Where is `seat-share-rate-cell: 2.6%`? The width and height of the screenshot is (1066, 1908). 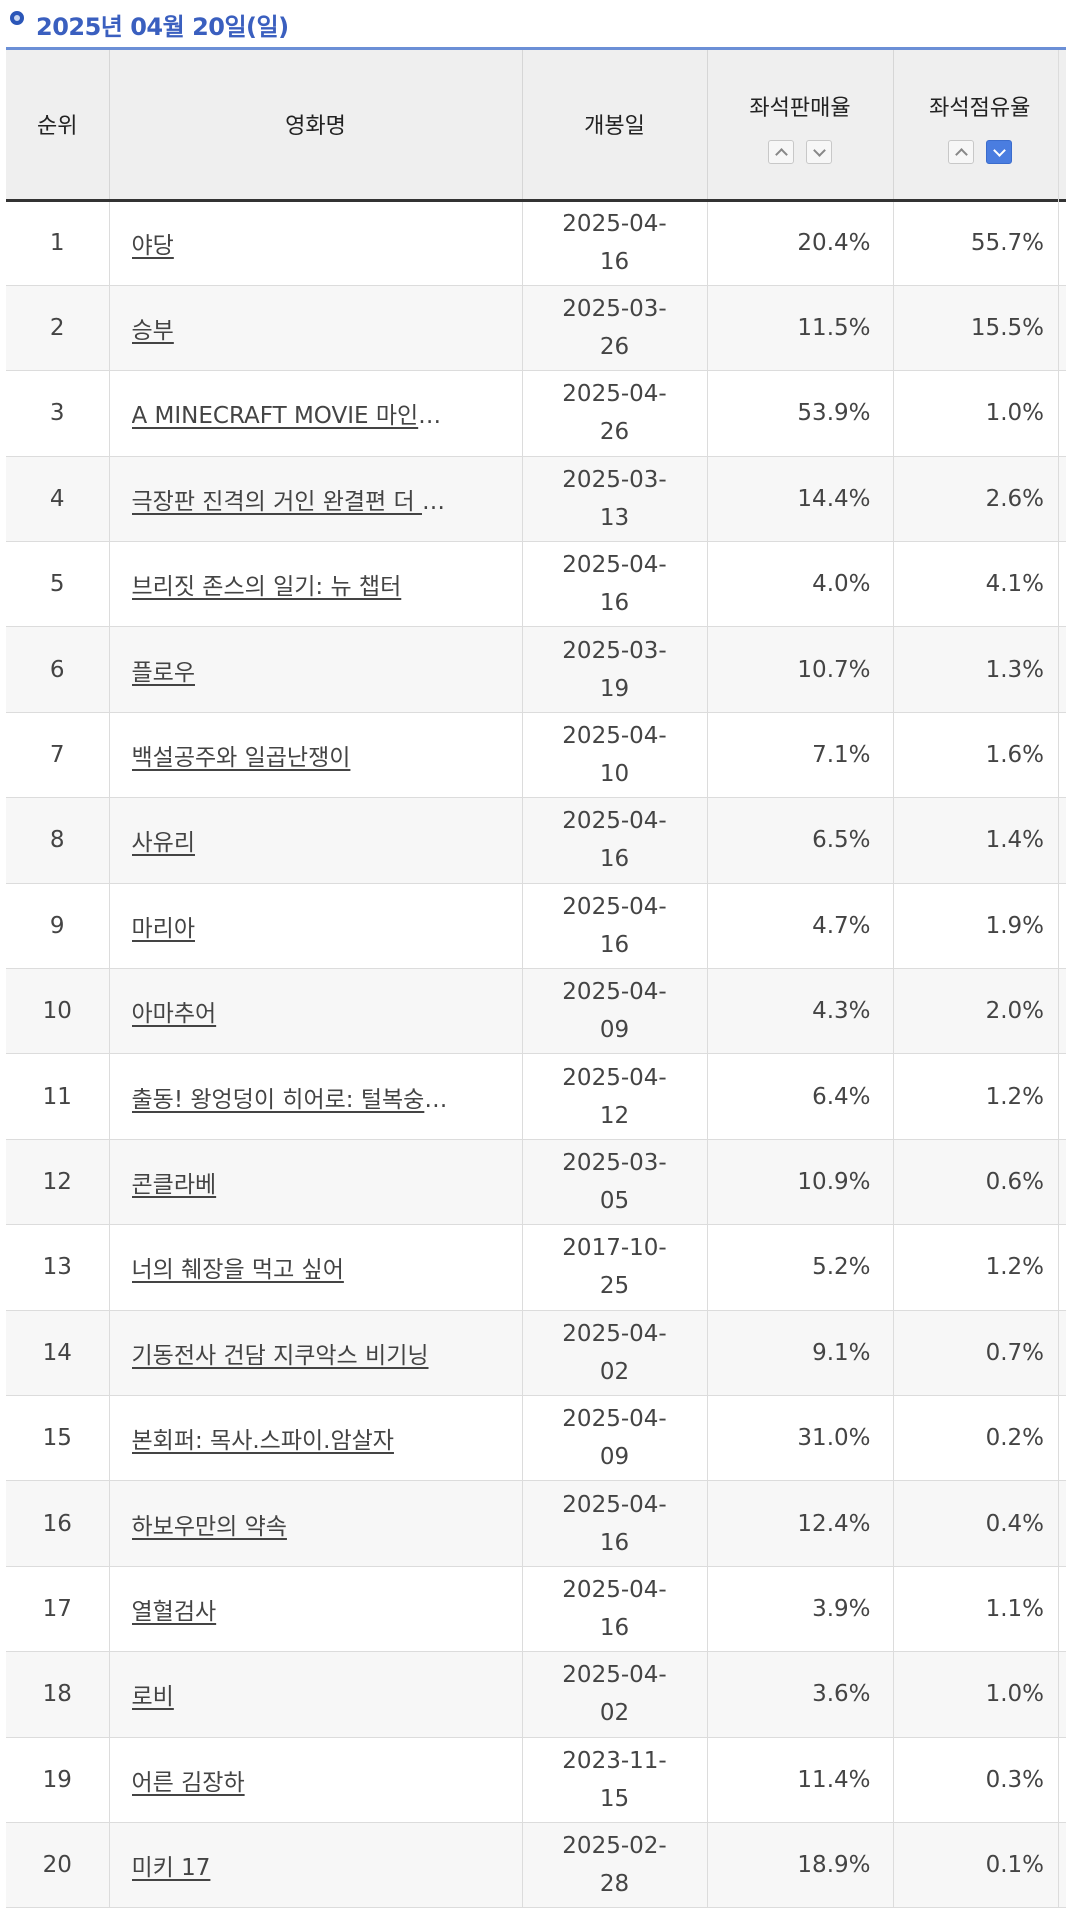
seat-share-rate-cell: 2.6% is located at coordinates (1014, 498).